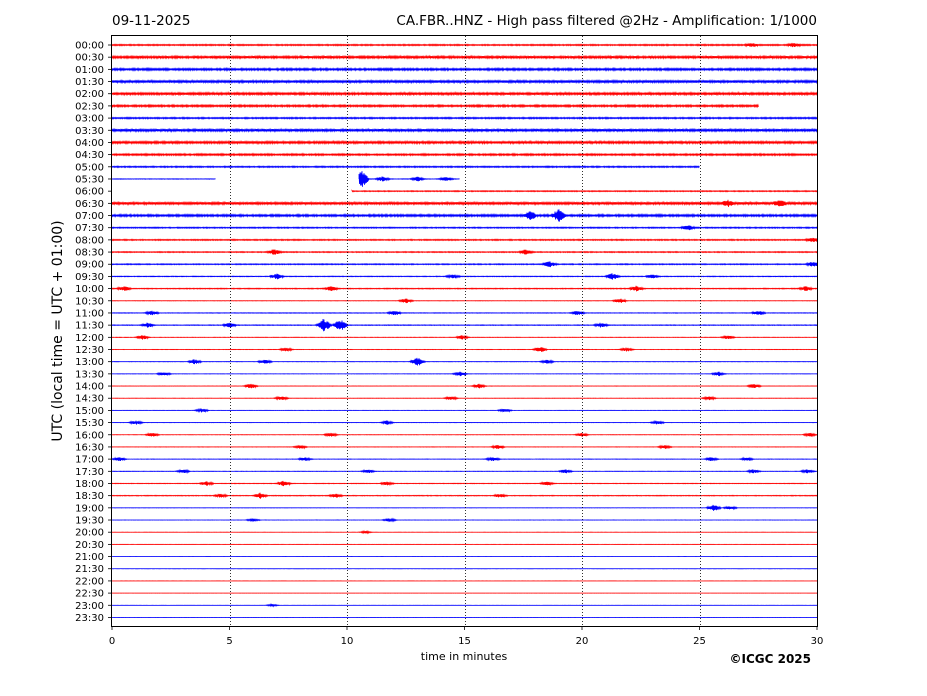 The width and height of the screenshot is (927, 696). Describe the element at coordinates (89, 179) in the screenshot. I see `row-label: 05:30` at that location.